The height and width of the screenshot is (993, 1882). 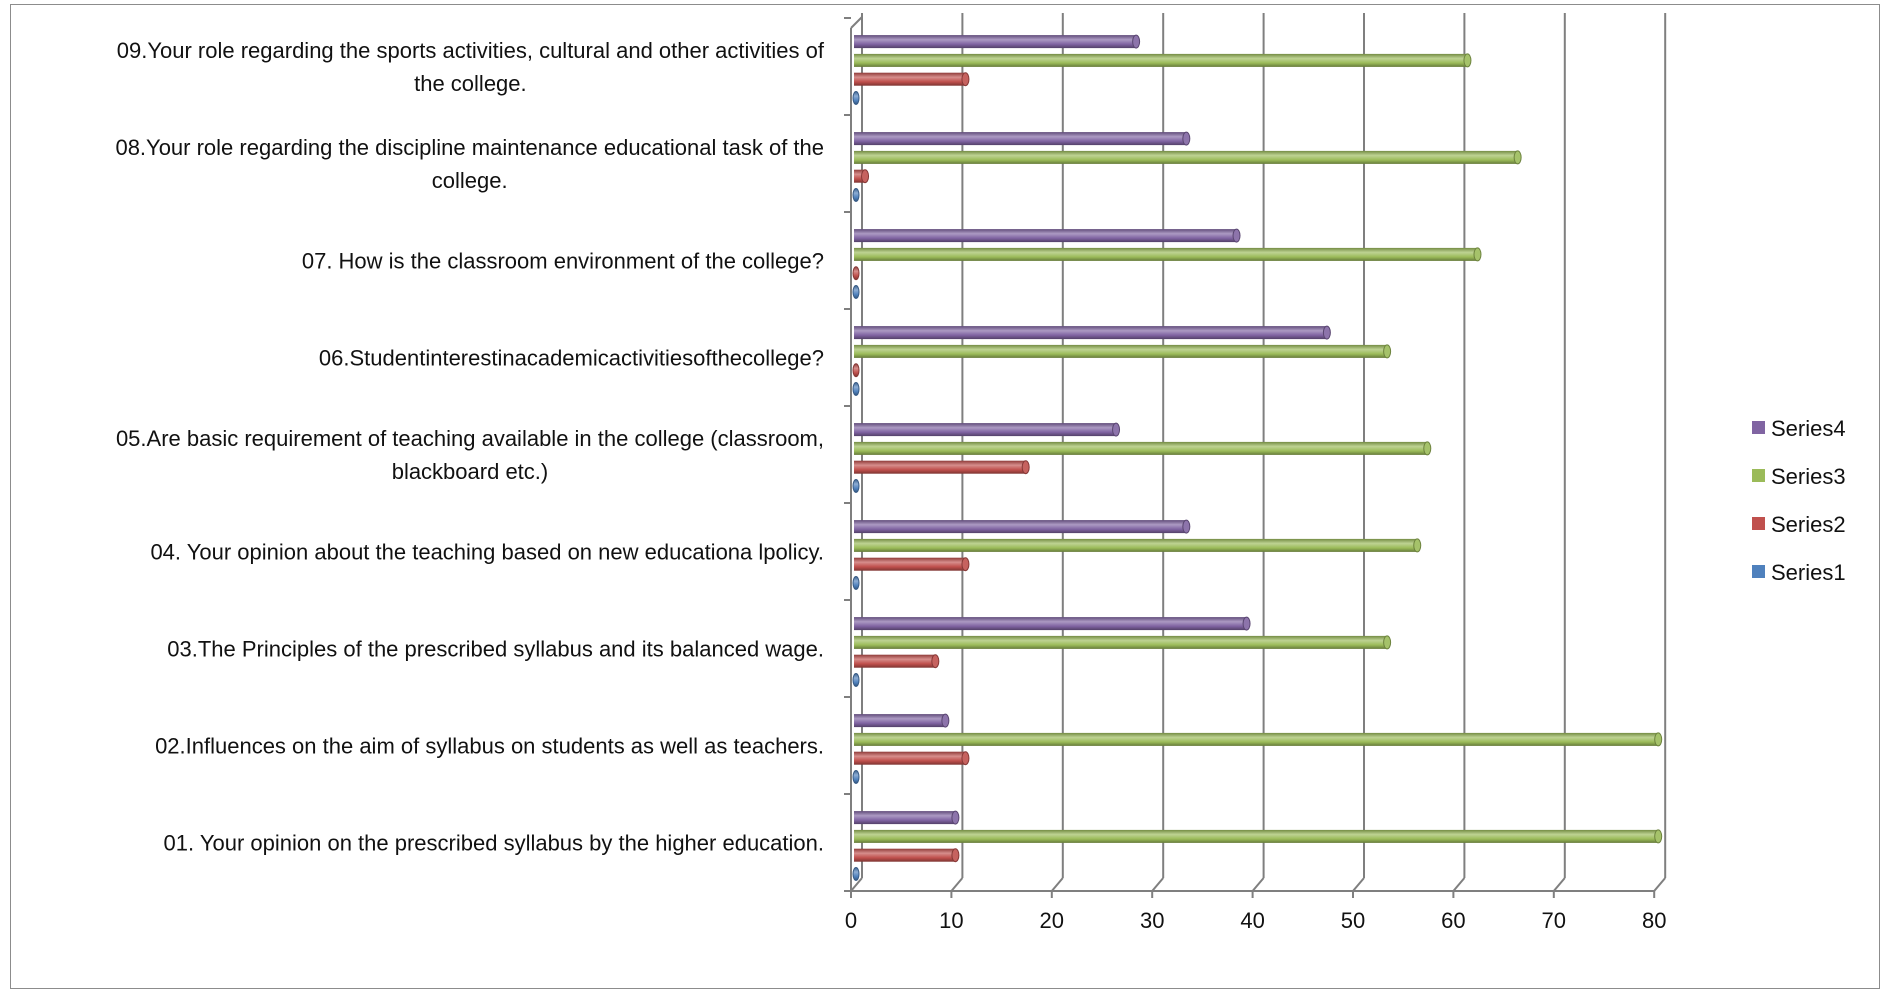 I want to click on legend-item-series4: Series4, so click(x=1799, y=428).